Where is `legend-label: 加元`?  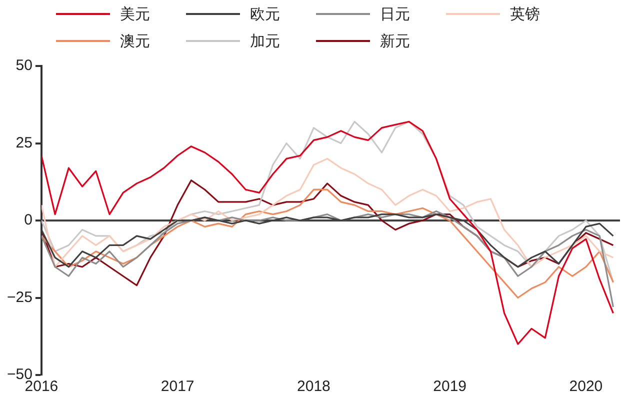 legend-label: 加元 is located at coordinates (265, 41).